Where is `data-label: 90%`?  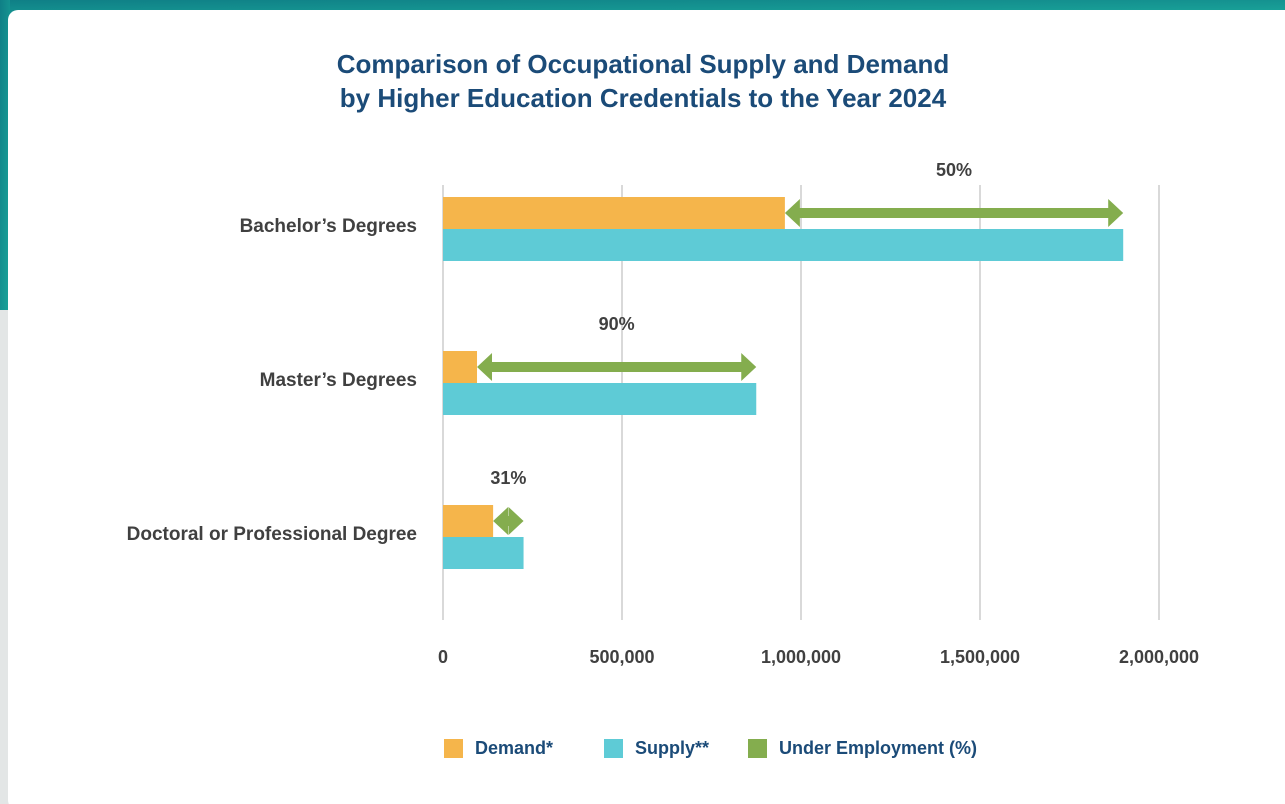
data-label: 90% is located at coordinates (617, 324).